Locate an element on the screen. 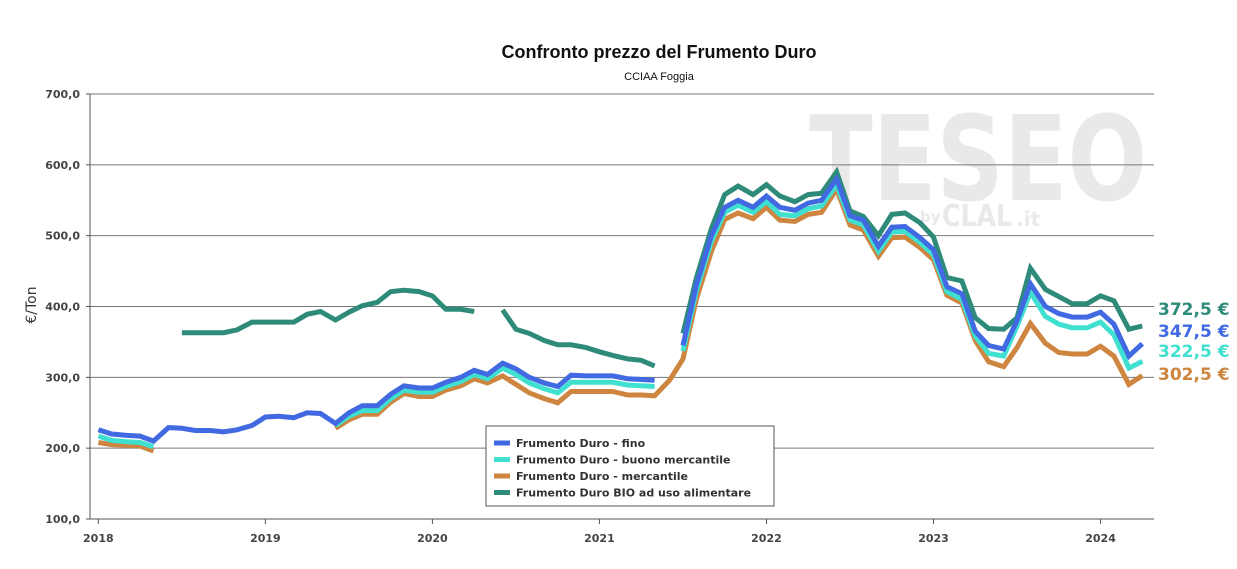  x-tick-label: 2019 is located at coordinates (265, 538).